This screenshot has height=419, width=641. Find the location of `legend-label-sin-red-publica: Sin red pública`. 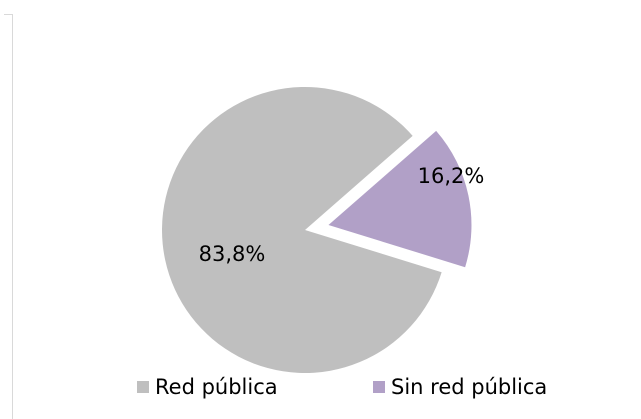

legend-label-sin-red-publica: Sin red pública is located at coordinates (469, 387).